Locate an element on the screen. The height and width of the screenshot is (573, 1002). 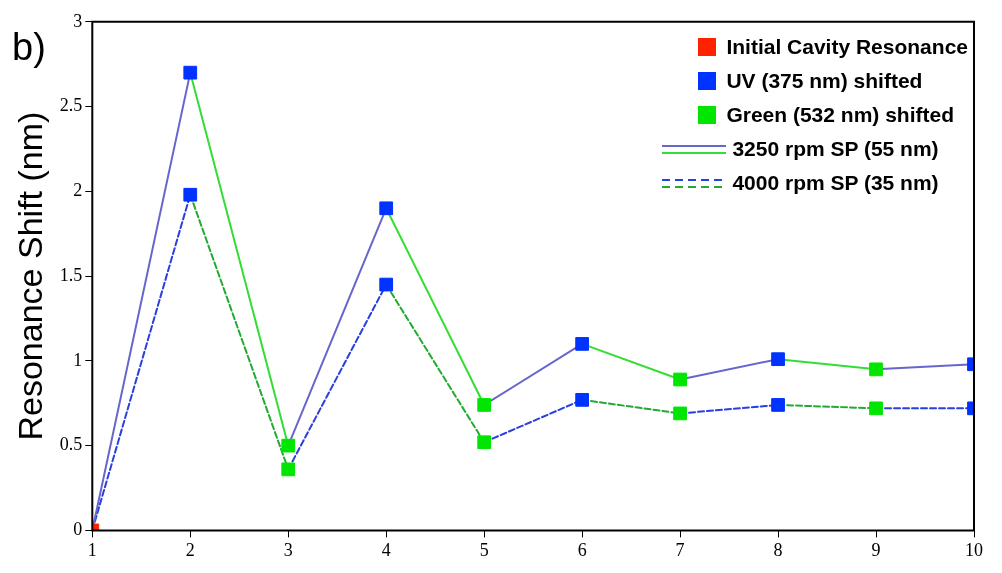
y-tick-label: 1 is located at coordinates (78, 359).